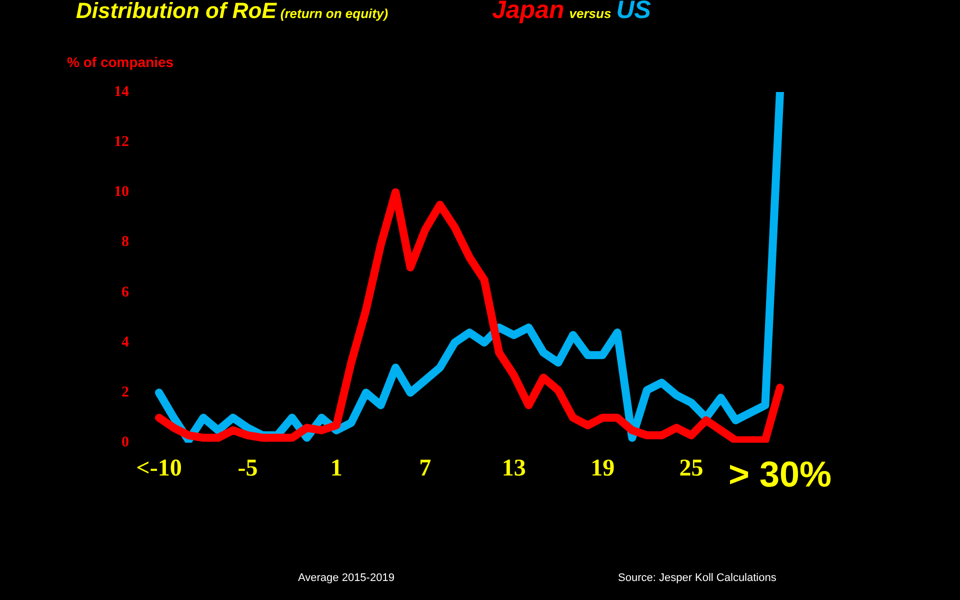 Image resolution: width=960 pixels, height=600 pixels. Describe the element at coordinates (514, 468) in the screenshot. I see `x-tick-label: 13` at that location.